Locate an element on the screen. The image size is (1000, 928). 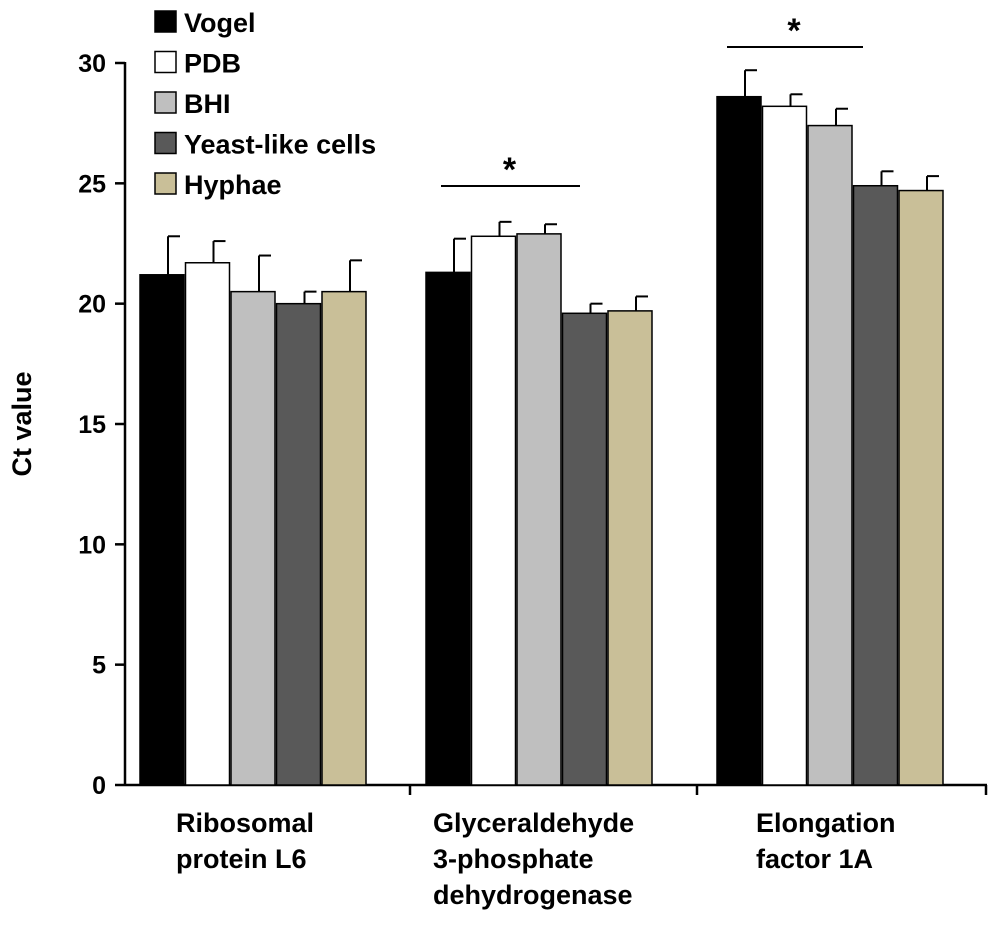
category-label: Elongation is located at coordinates (825, 823).